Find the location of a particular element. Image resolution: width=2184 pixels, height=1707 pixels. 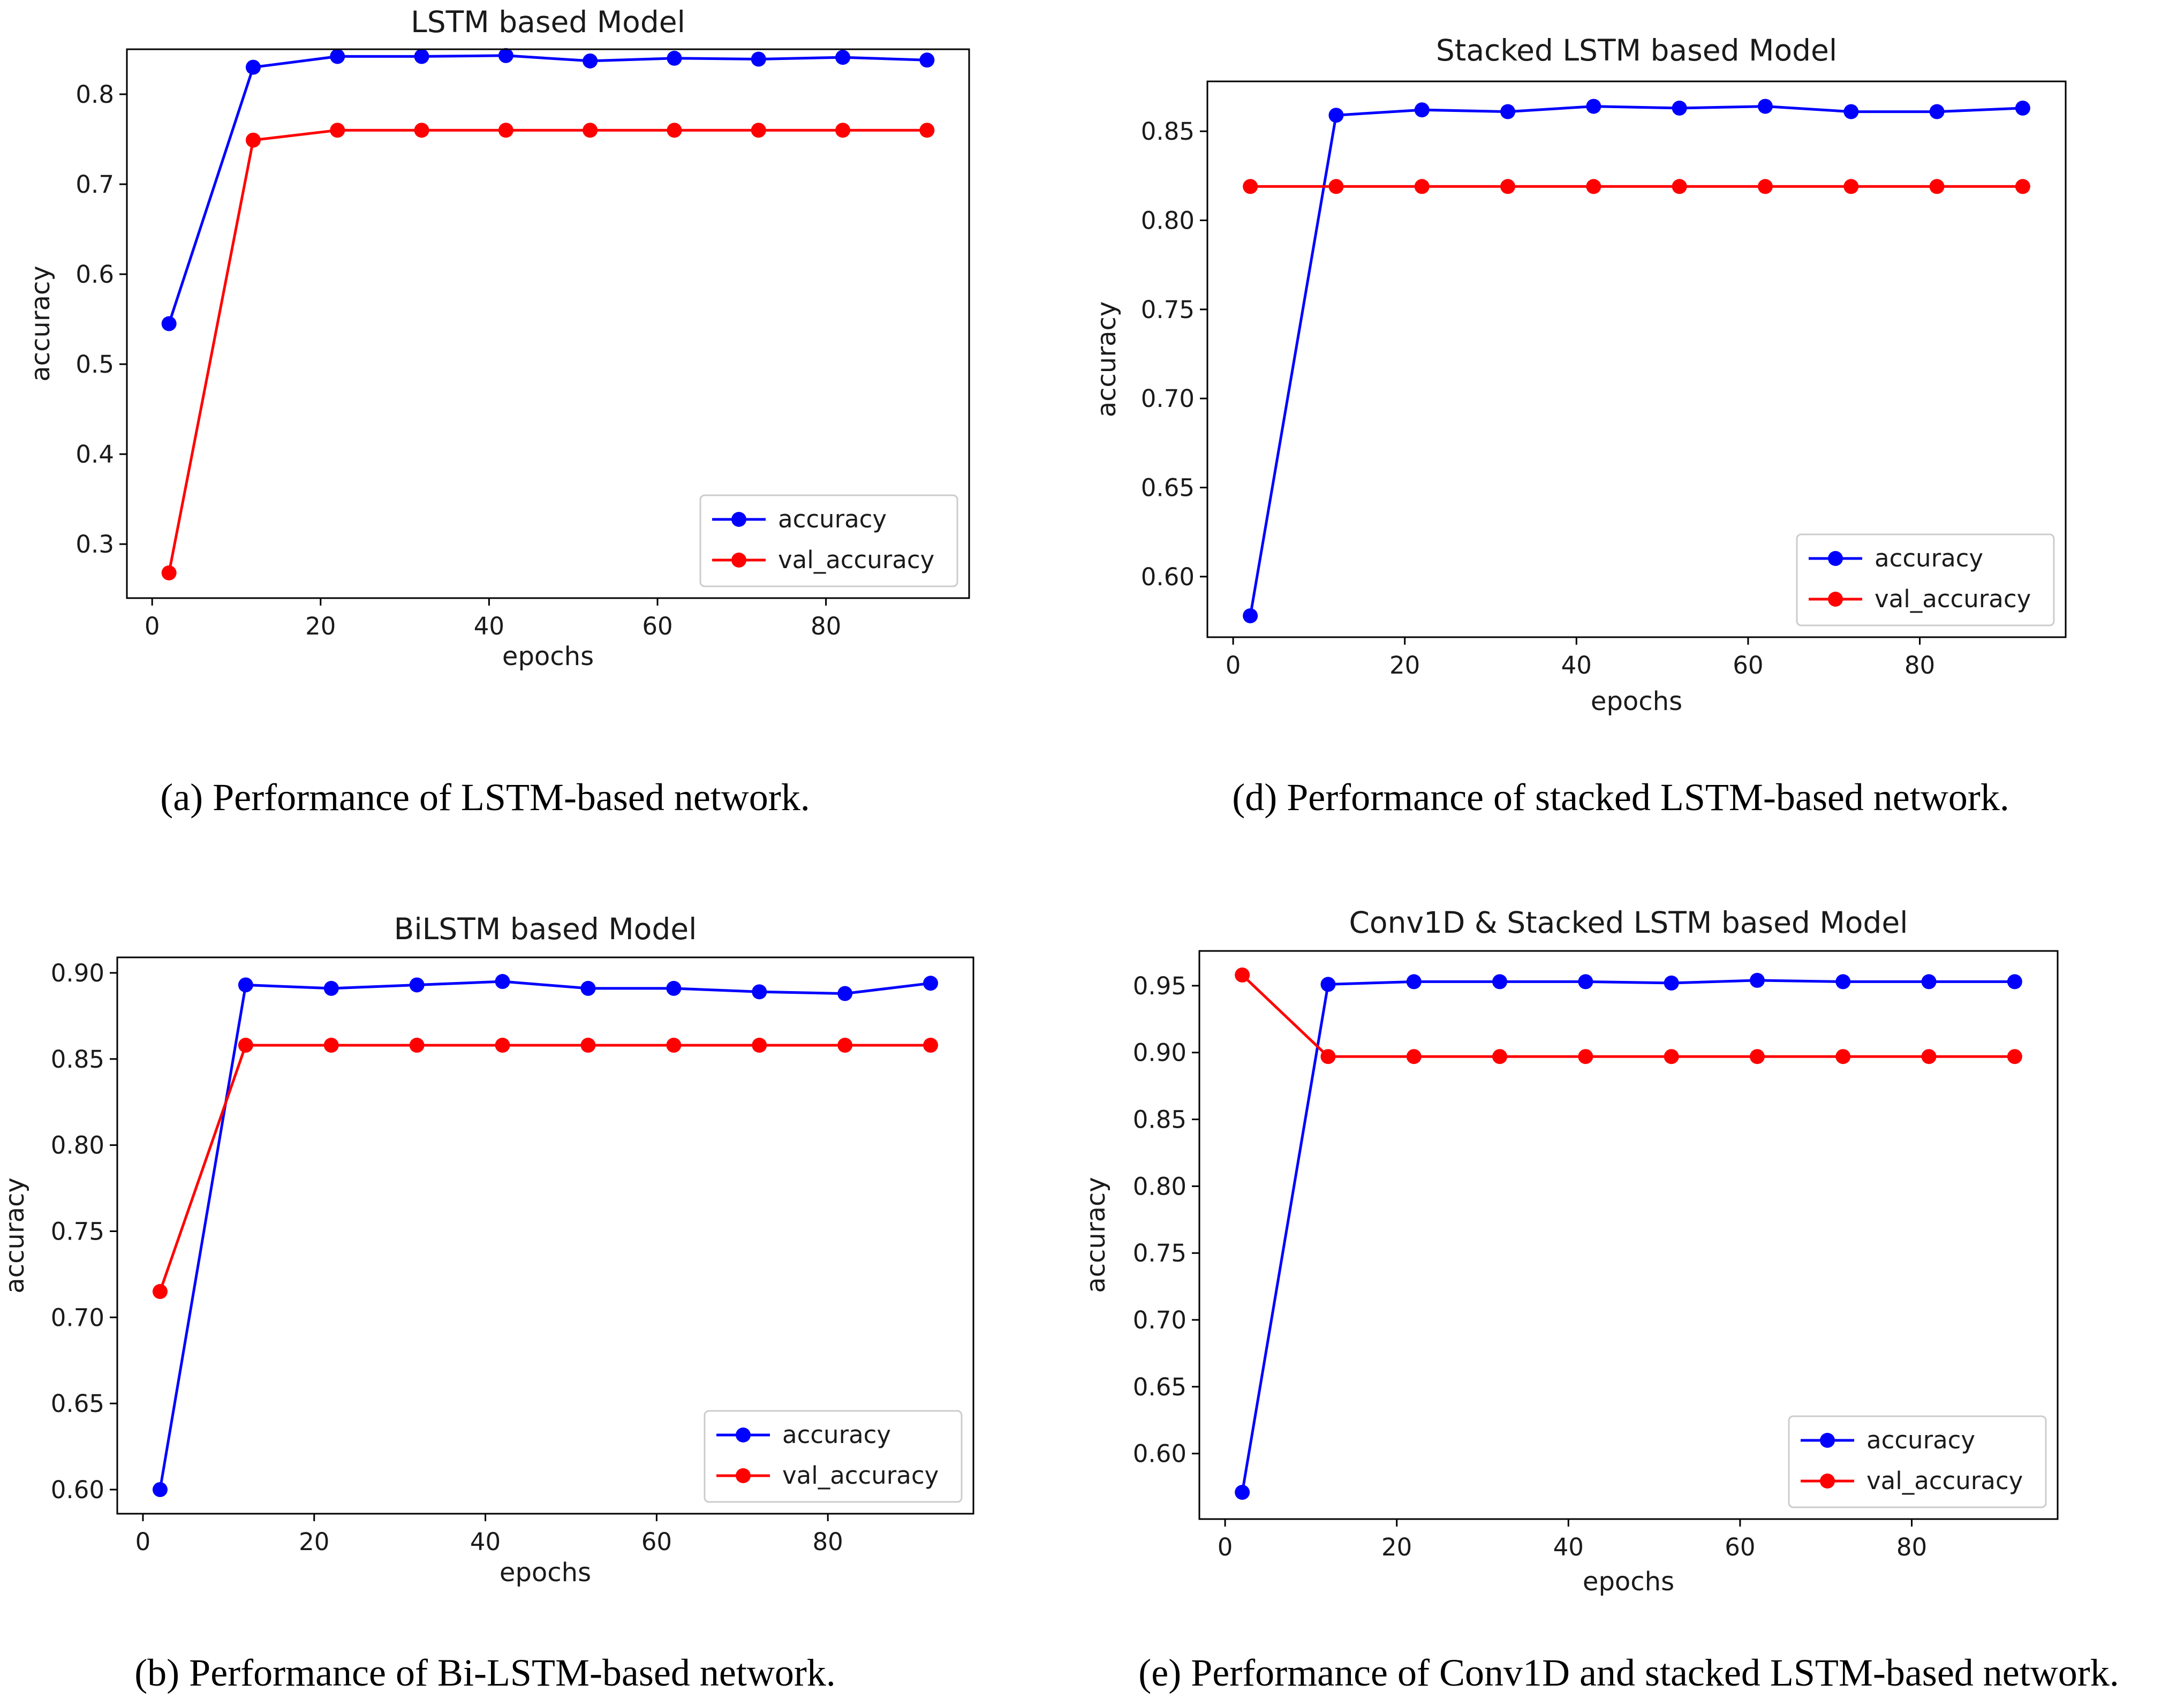

chart-e-plot-frame is located at coordinates (1628, 1235).